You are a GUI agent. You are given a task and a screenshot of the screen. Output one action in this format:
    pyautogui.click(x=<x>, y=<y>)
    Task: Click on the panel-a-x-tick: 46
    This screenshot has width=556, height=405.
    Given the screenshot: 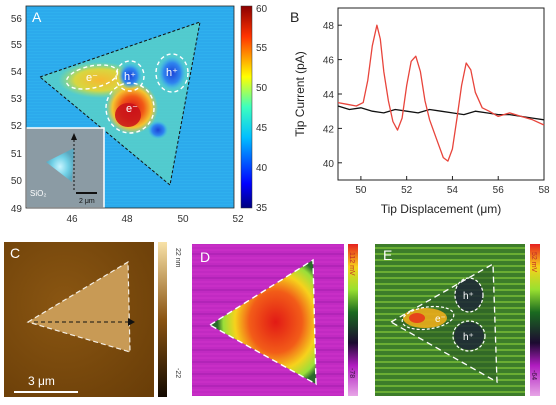 What is the action you would take?
    pyautogui.click(x=72, y=219)
    